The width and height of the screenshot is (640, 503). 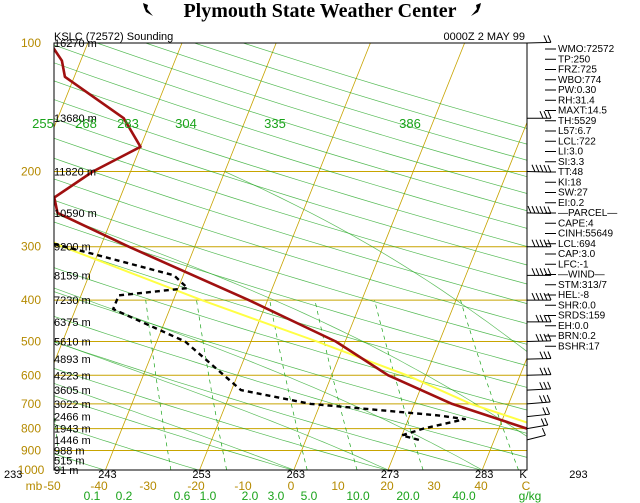 I want to click on height-label: 2466 m, so click(x=72, y=418).